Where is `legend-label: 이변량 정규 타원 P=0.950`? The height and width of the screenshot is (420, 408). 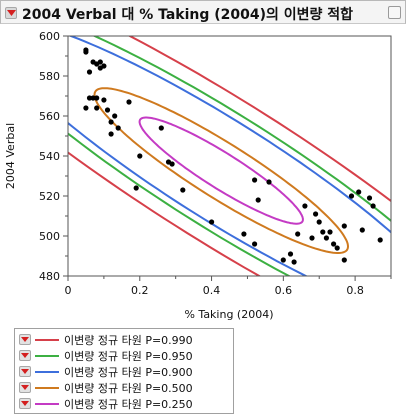 legend-label: 이변량 정규 타원 P=0.950 is located at coordinates (128, 356).